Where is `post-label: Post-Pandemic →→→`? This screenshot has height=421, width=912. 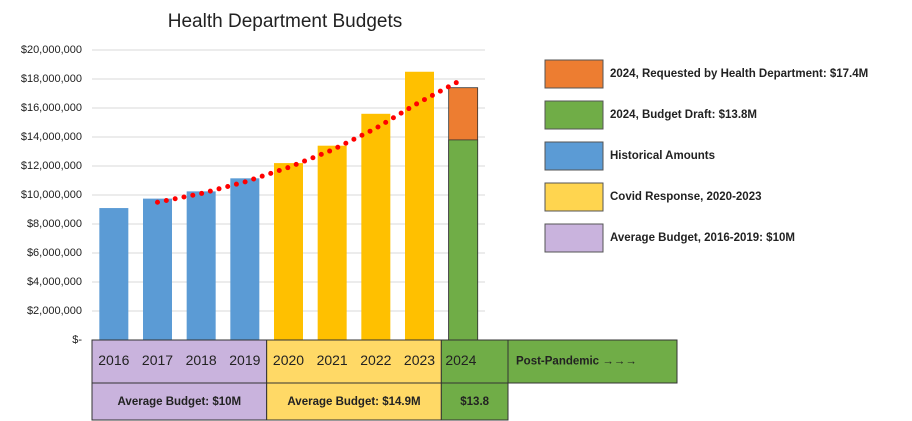 post-label: Post-Pandemic →→→ is located at coordinates (576, 362).